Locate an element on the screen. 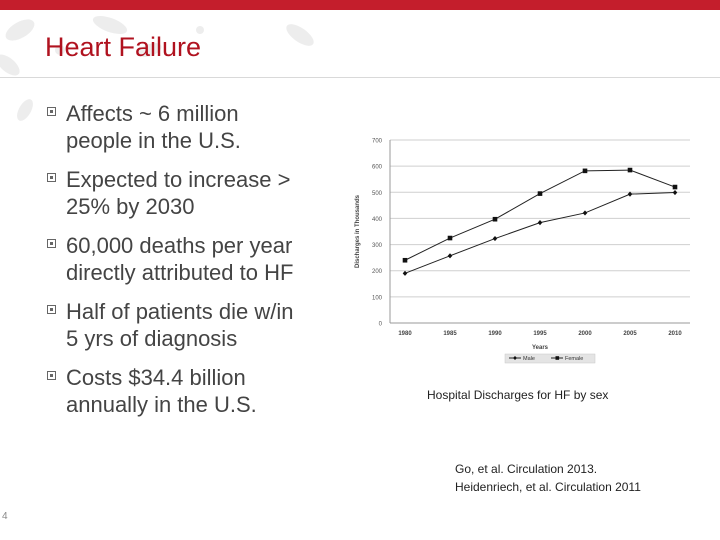 The height and width of the screenshot is (540, 720). y-tick-label: 200 is located at coordinates (377, 272).